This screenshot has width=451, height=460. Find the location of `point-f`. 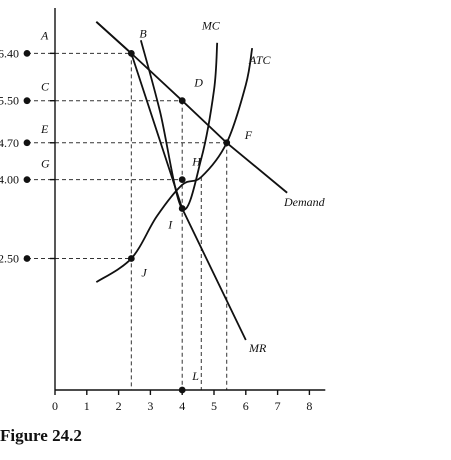

point-f is located at coordinates (227, 143).